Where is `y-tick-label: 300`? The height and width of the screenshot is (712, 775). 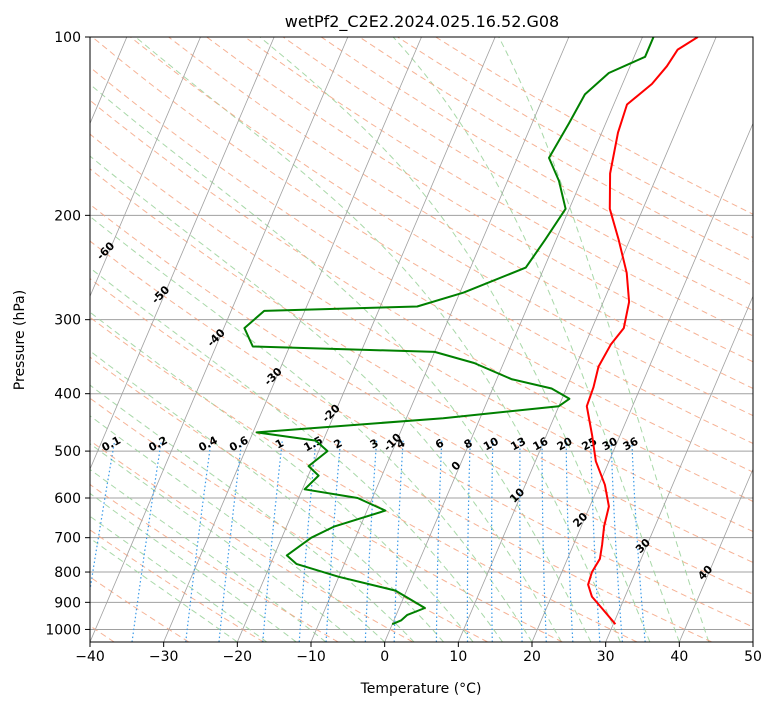 y-tick-label: 300 is located at coordinates (67, 321).